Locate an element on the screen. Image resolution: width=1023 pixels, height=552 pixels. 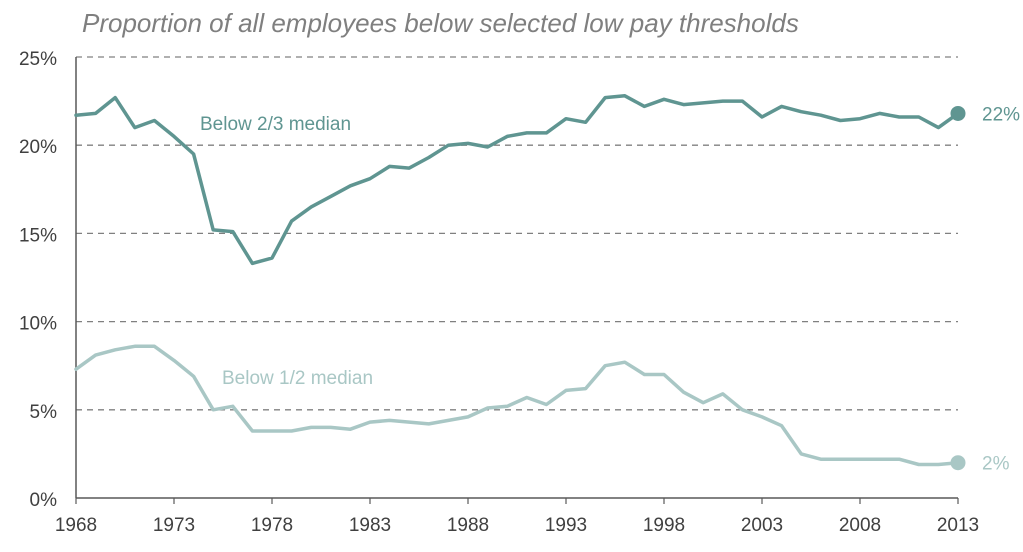
y-tick-label: 25% is located at coordinates (38, 59).